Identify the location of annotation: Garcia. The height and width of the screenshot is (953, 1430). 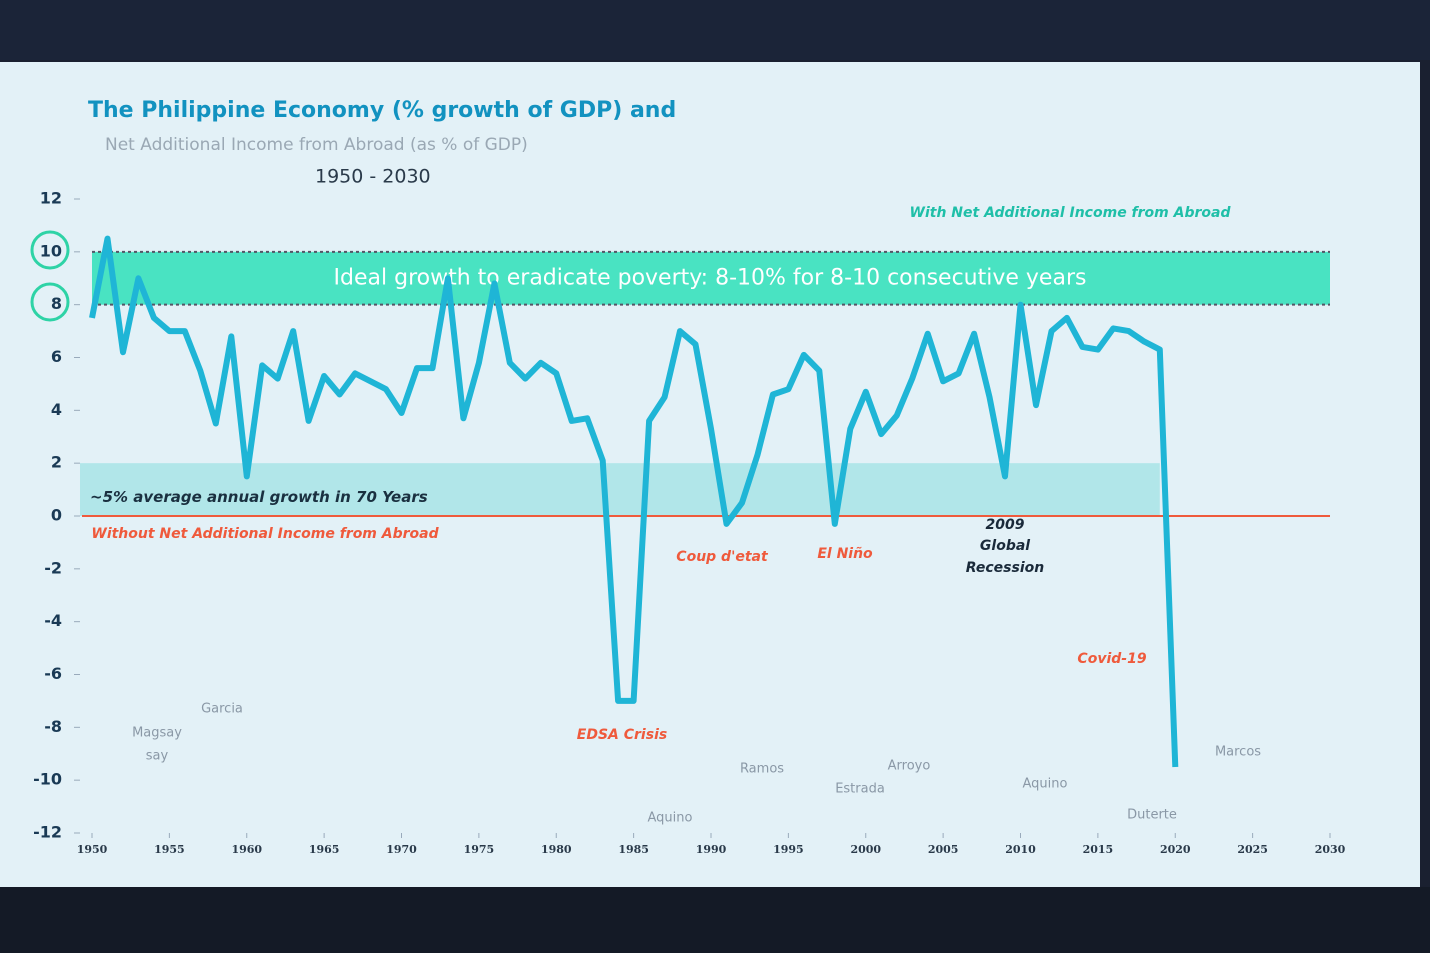
(222, 709).